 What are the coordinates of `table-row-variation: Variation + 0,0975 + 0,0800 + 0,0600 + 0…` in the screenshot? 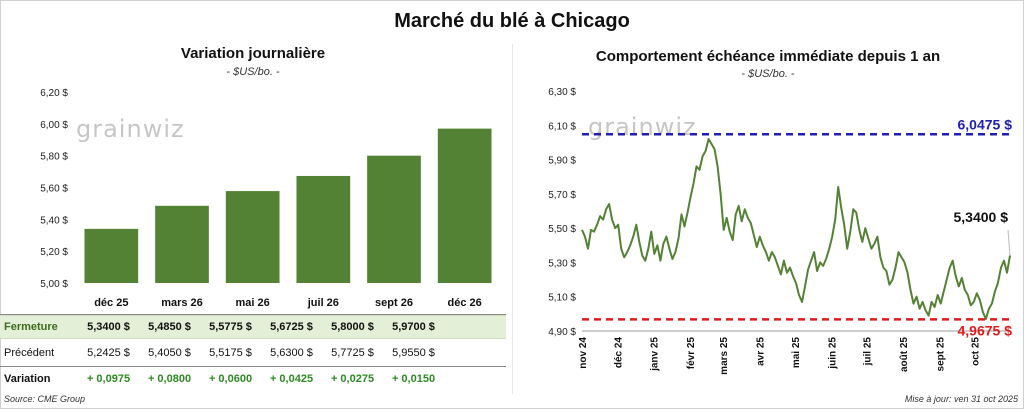 It's located at (253, 379).